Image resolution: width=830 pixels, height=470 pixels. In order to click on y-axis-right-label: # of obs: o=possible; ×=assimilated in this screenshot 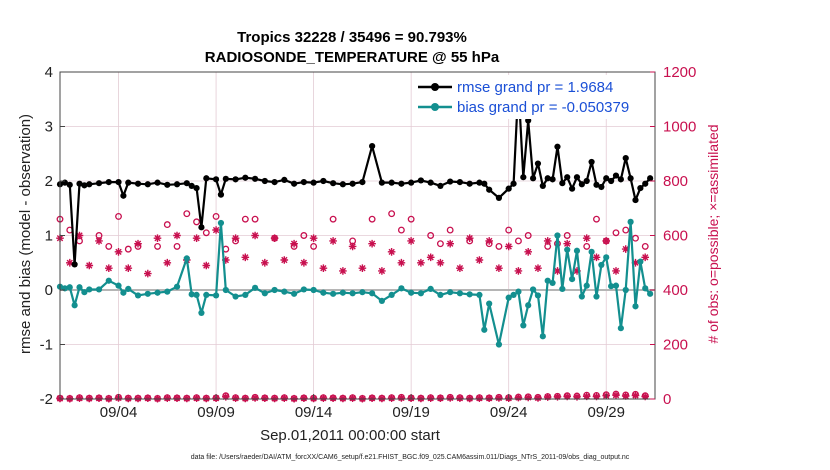, I will do `click(713, 233)`.